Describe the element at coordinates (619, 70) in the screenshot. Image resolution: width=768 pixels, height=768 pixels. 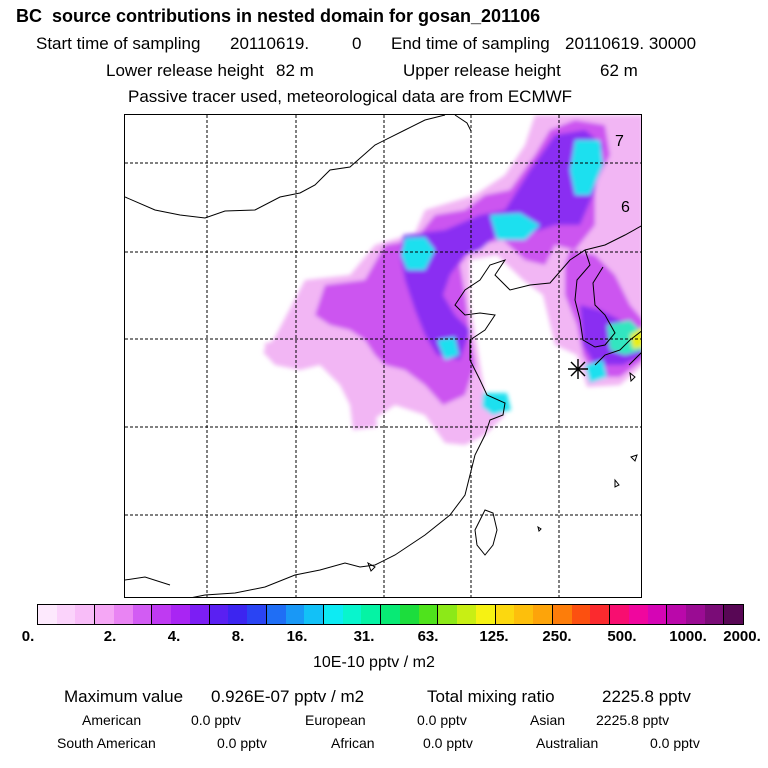
I see `upper-release-value: 62 m` at that location.